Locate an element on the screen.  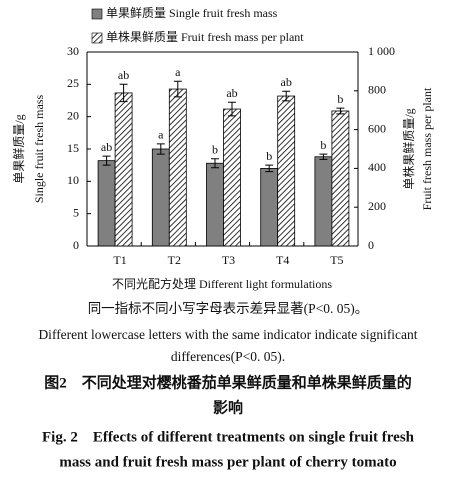
y2-tick-label: 200 is located at coordinates (377, 206).